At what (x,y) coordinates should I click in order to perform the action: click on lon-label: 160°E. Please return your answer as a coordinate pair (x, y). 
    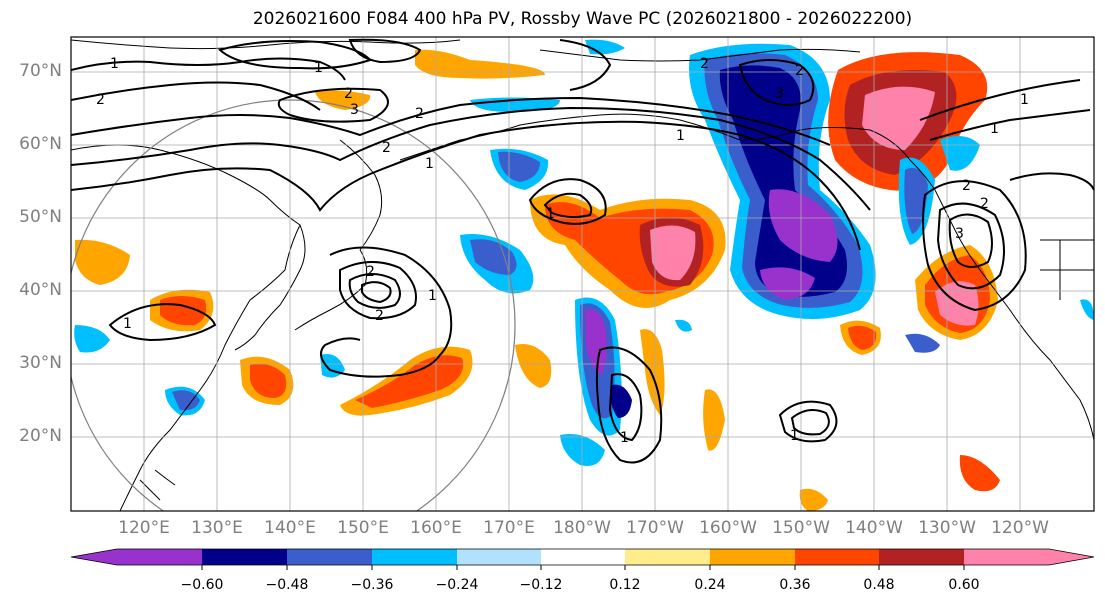
    Looking at the image, I should click on (436, 528).